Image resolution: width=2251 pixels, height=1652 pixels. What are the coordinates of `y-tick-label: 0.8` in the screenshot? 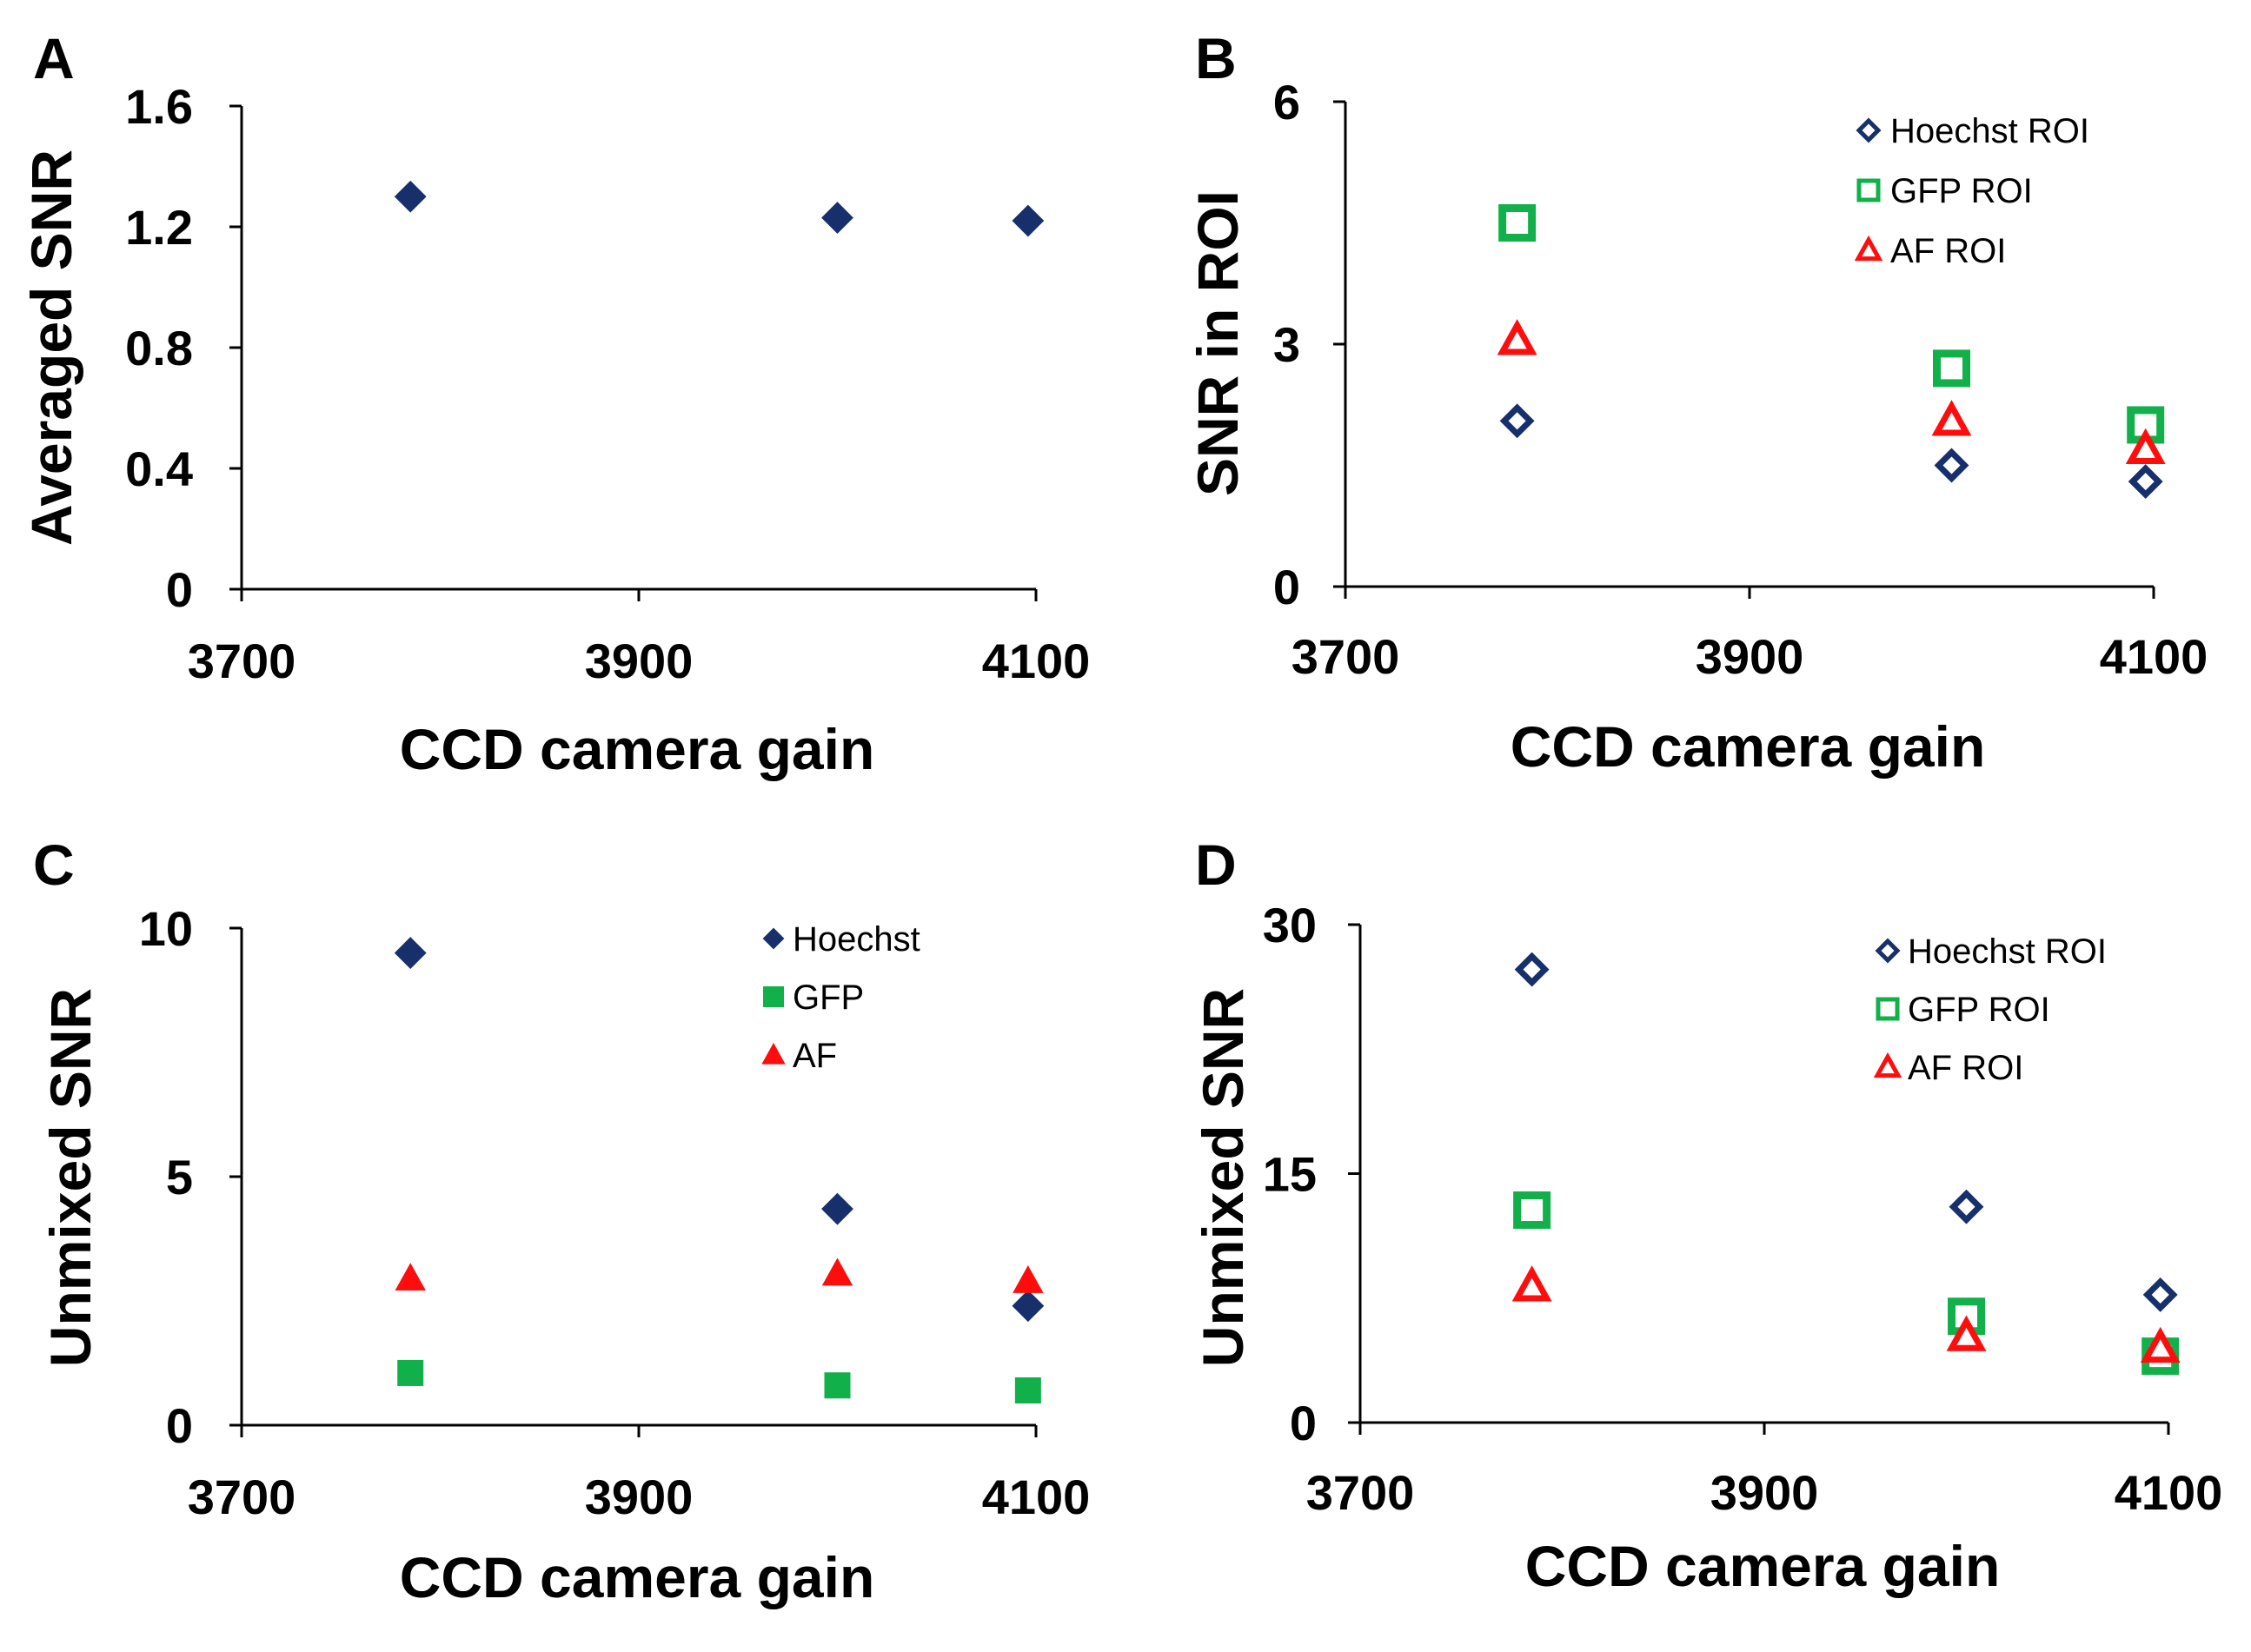 It's located at (159, 348).